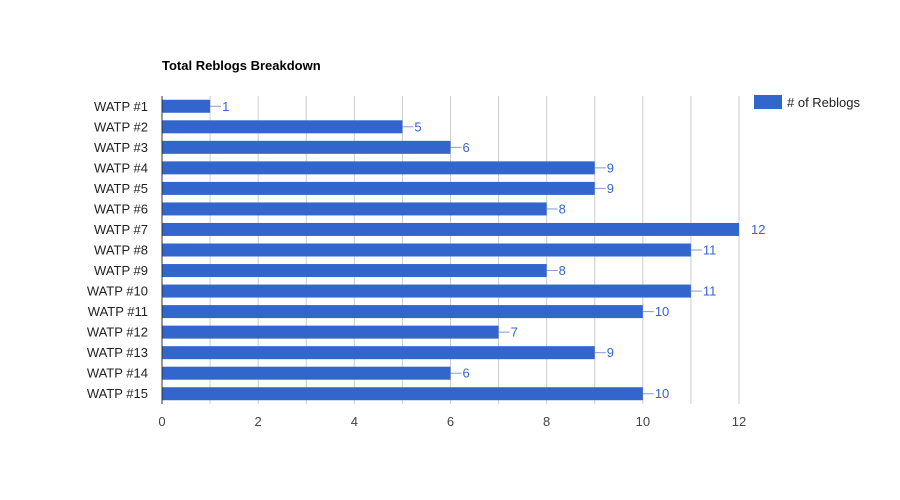 The height and width of the screenshot is (500, 900). What do you see at coordinates (241, 65) in the screenshot?
I see `chart-title: Total Reblogs Breakdown` at bounding box center [241, 65].